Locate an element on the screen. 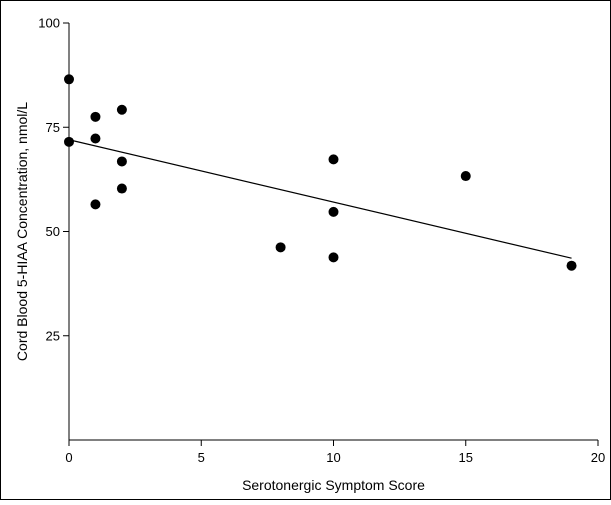 Image resolution: width=611 pixels, height=505 pixels. x-axis-title: Serotonergic Symptom Score is located at coordinates (333, 485).